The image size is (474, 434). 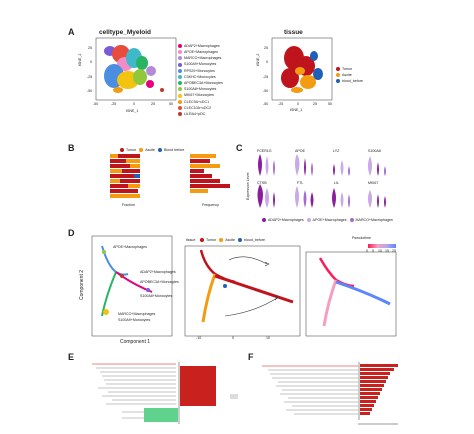 What do you see at coordinates (266, 77) in the screenshot?
I see `panel-a-right-ytick-2: -25` at bounding box center [266, 77].